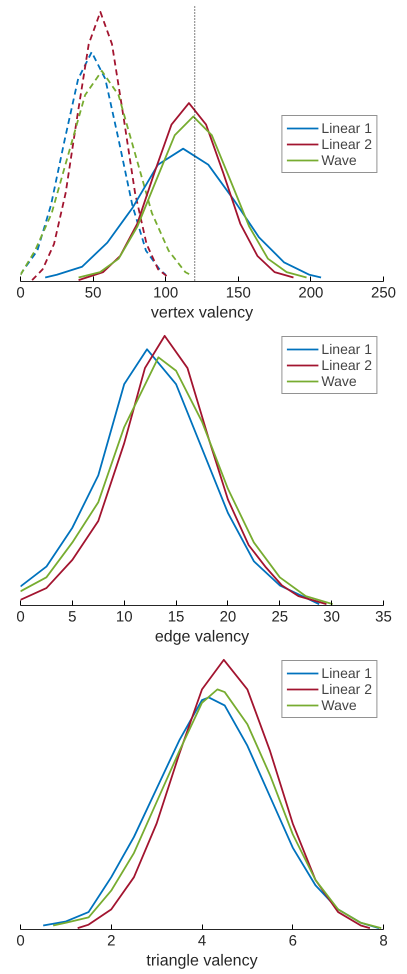 The width and height of the screenshot is (407, 974). Describe the element at coordinates (311, 293) in the screenshot. I see `x-tick-label: 200` at that location.